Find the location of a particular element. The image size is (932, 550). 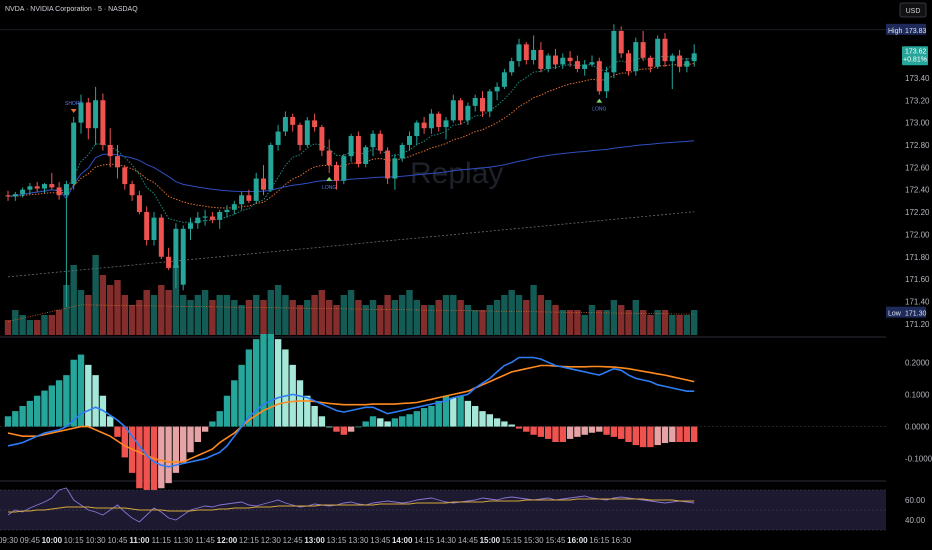

macd-axis-tick: 0.0000 is located at coordinates (917, 427).